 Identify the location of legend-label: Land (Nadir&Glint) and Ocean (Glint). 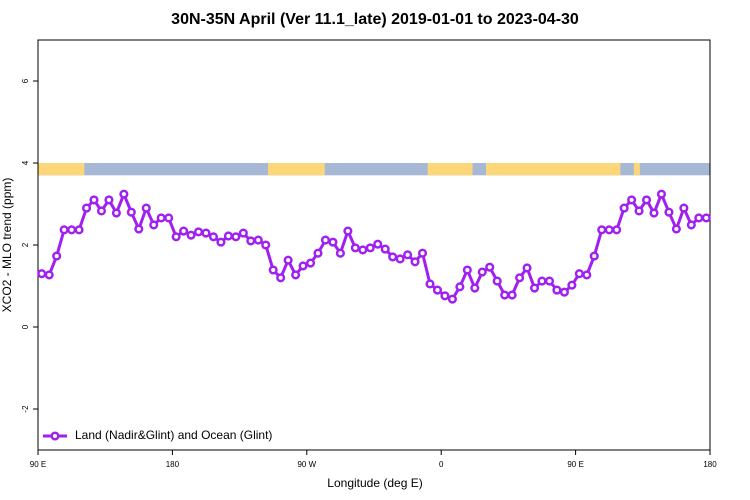
(173, 435).